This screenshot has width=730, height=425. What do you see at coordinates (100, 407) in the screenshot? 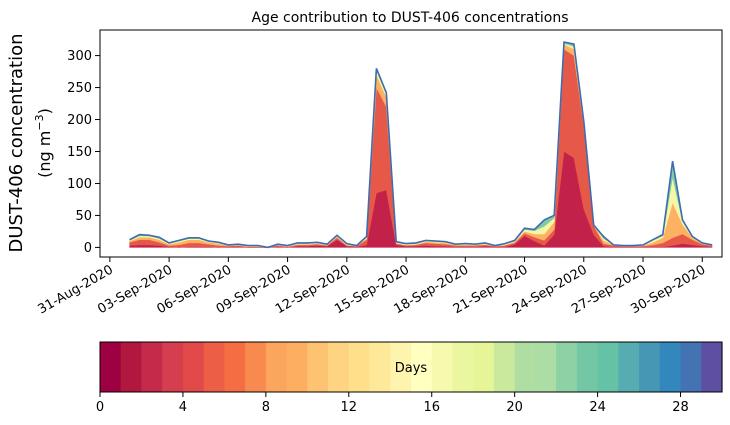
I see `colorbar-tick-label: 0` at bounding box center [100, 407].